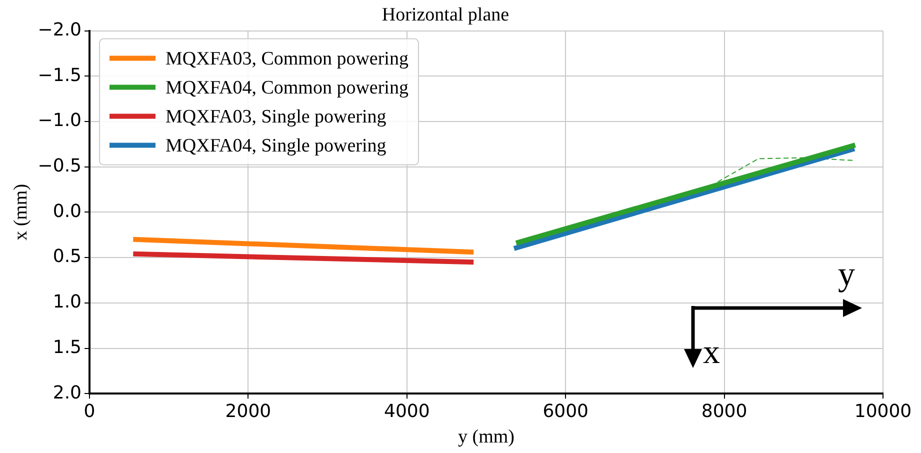  Describe the element at coordinates (287, 59) in the screenshot. I see `legend-label: MQXFA03, Common powering` at that location.